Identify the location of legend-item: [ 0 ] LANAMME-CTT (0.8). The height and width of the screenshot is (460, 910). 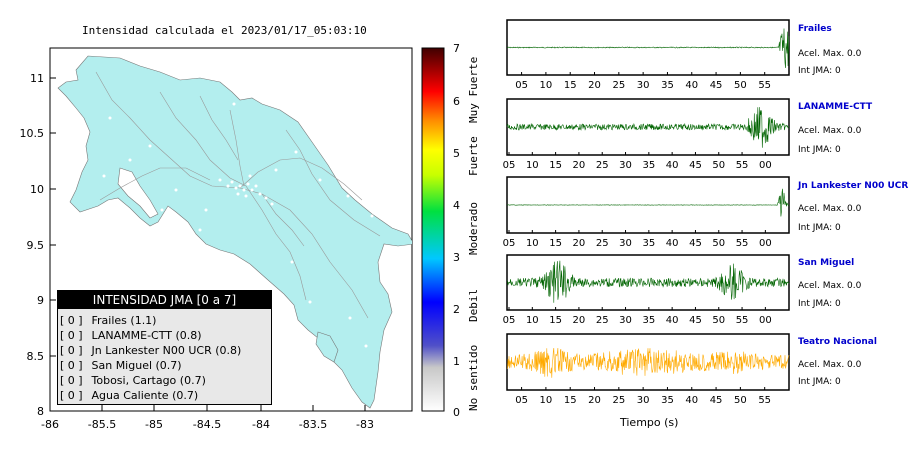
(165, 335).